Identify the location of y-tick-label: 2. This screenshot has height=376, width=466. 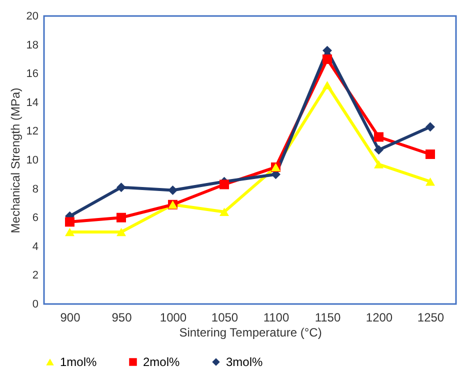
(35, 276).